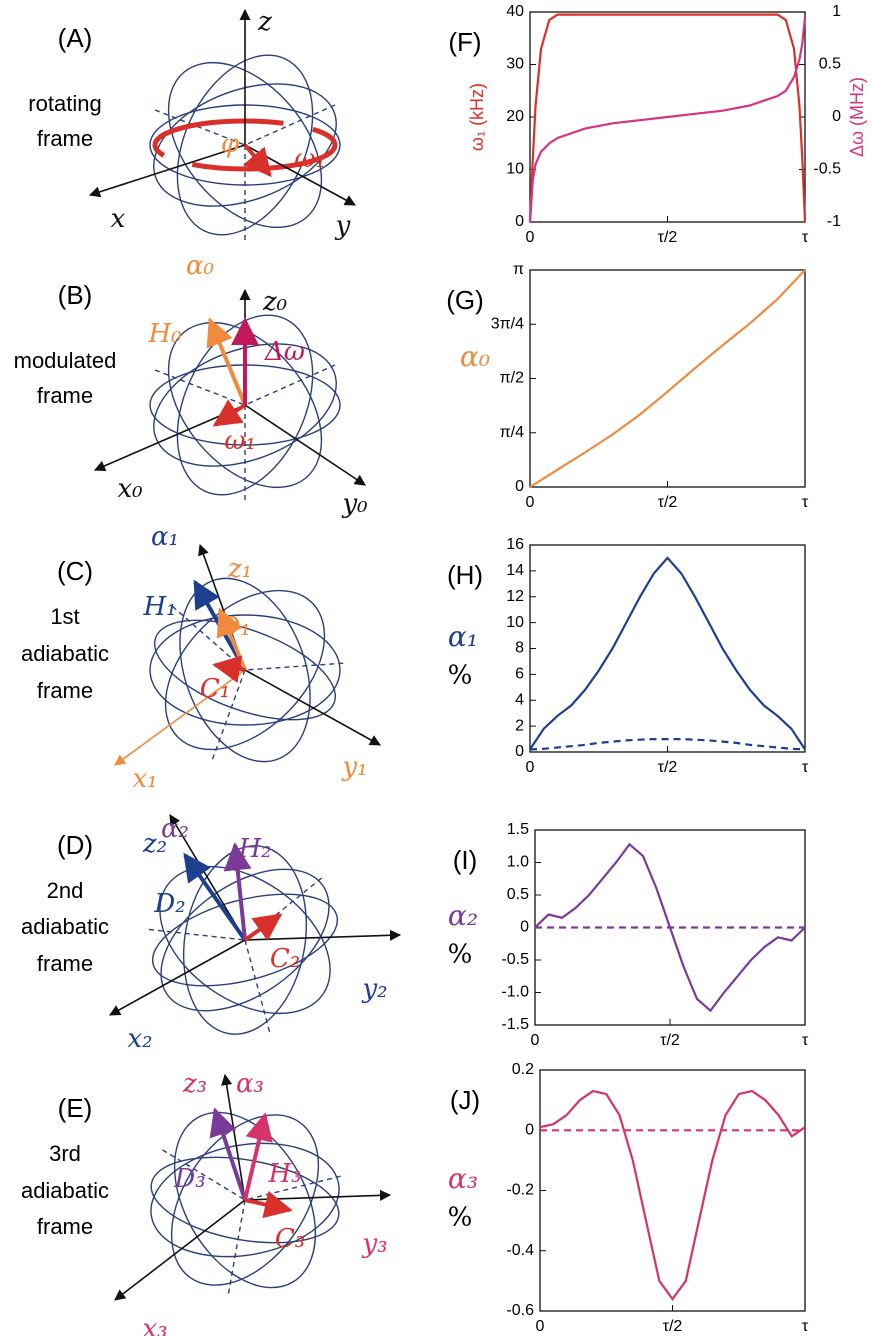  What do you see at coordinates (515, 116) in the screenshot?
I see `y-tick-label: 20` at bounding box center [515, 116].